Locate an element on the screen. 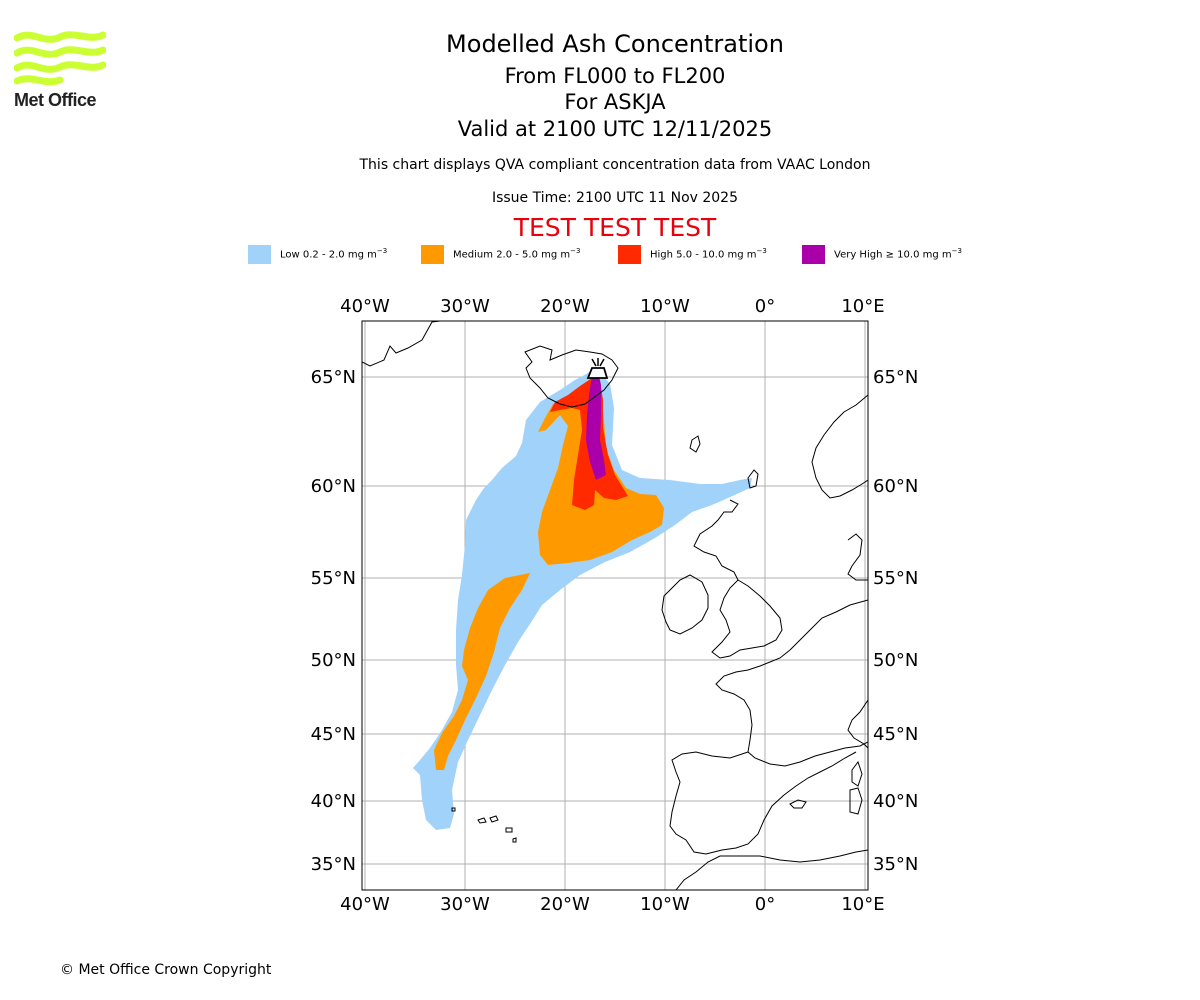 The height and width of the screenshot is (1000, 1200). coast-ireland is located at coordinates (685, 604).